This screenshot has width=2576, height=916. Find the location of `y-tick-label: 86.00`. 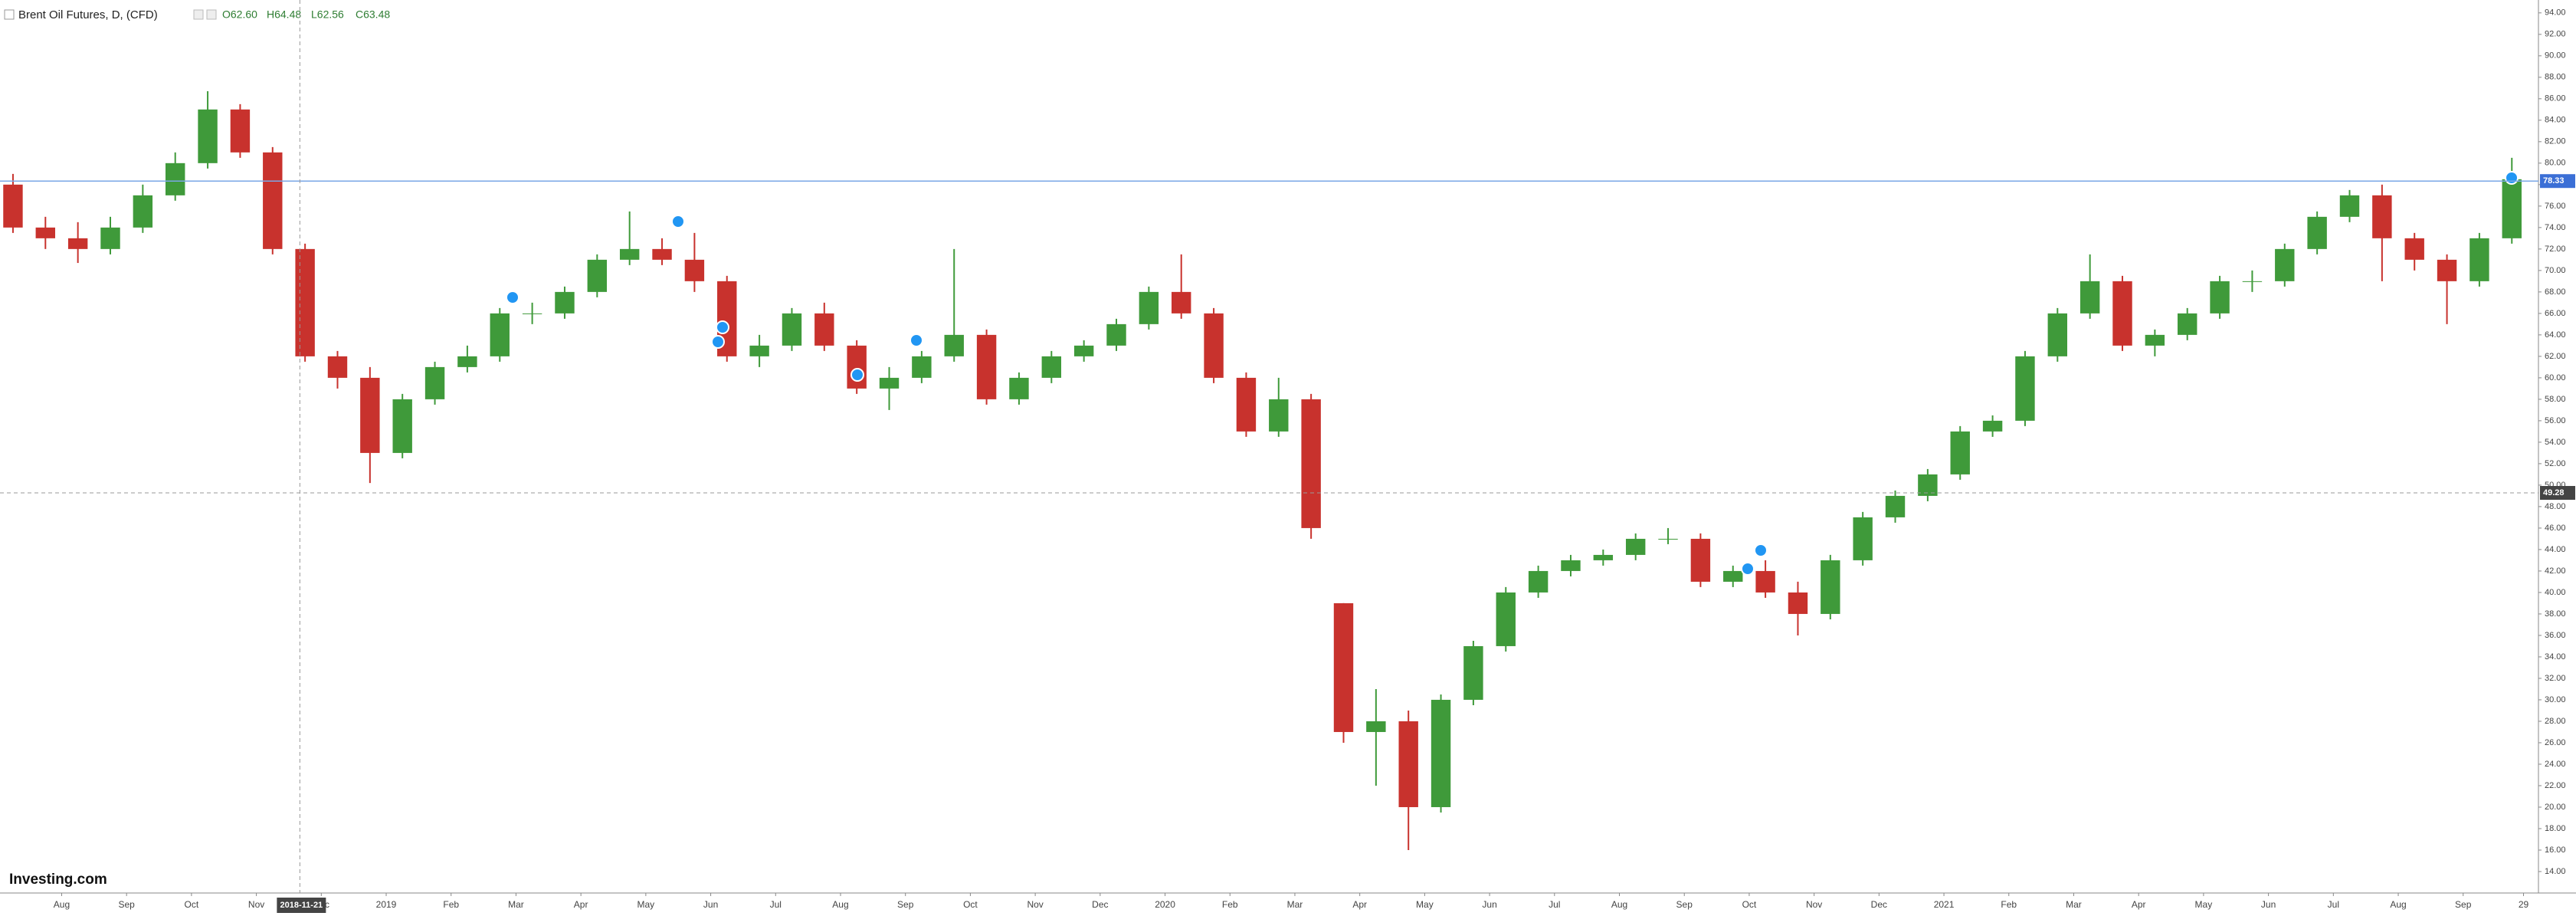

y-tick-label: 86.00 is located at coordinates (2556, 98).